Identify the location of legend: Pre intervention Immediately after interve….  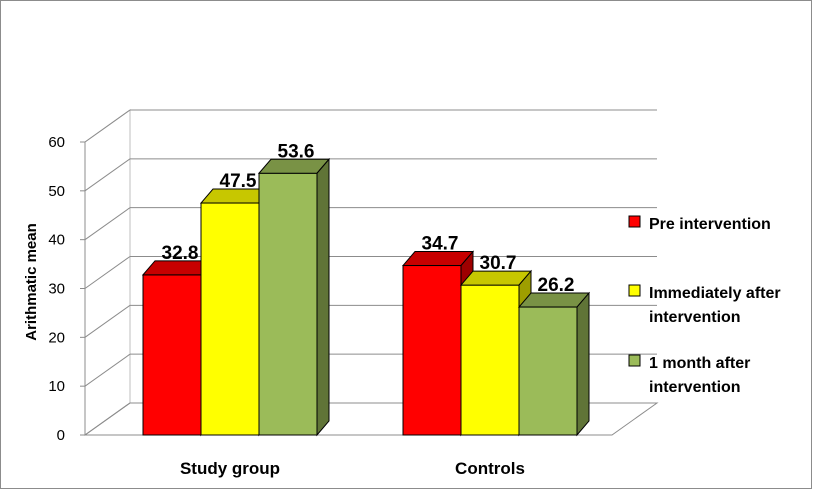
(704, 305).